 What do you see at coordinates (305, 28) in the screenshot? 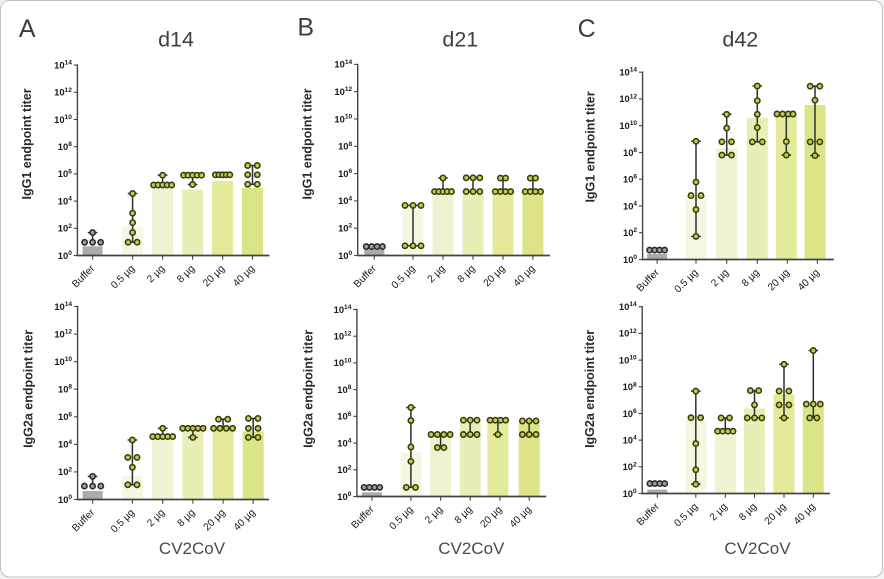
I see `svg-text: B` at bounding box center [305, 28].